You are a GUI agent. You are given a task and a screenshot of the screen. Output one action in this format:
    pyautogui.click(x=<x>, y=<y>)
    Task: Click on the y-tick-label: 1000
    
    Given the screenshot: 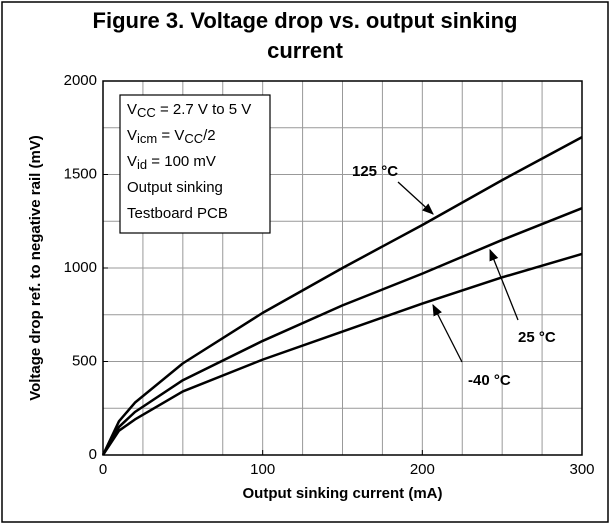 What is the action you would take?
    pyautogui.click(x=80, y=267)
    